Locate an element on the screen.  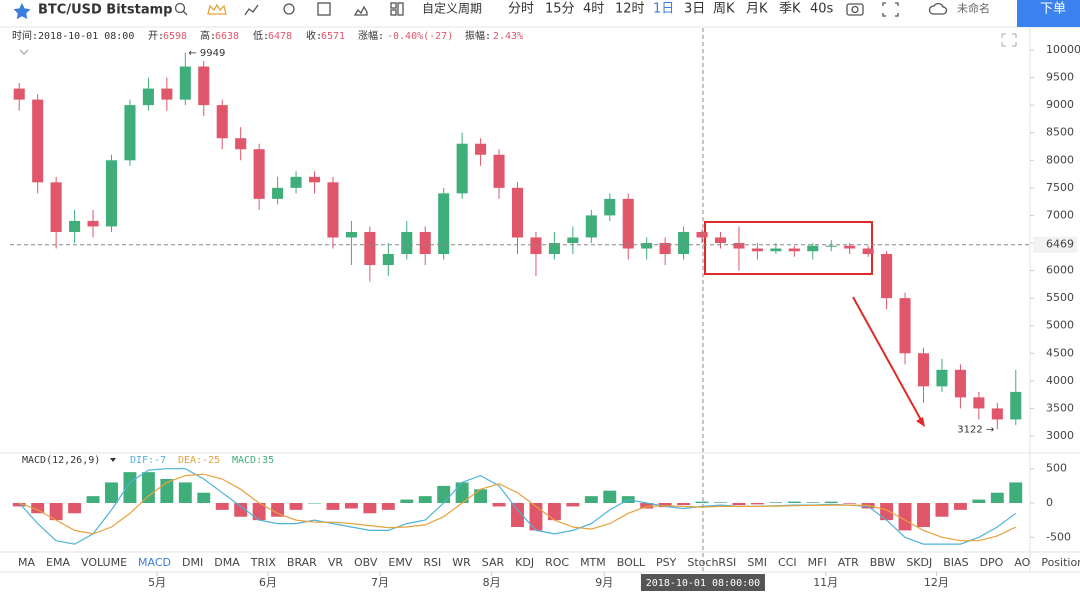
indicator-tab: WR is located at coordinates (461, 562).